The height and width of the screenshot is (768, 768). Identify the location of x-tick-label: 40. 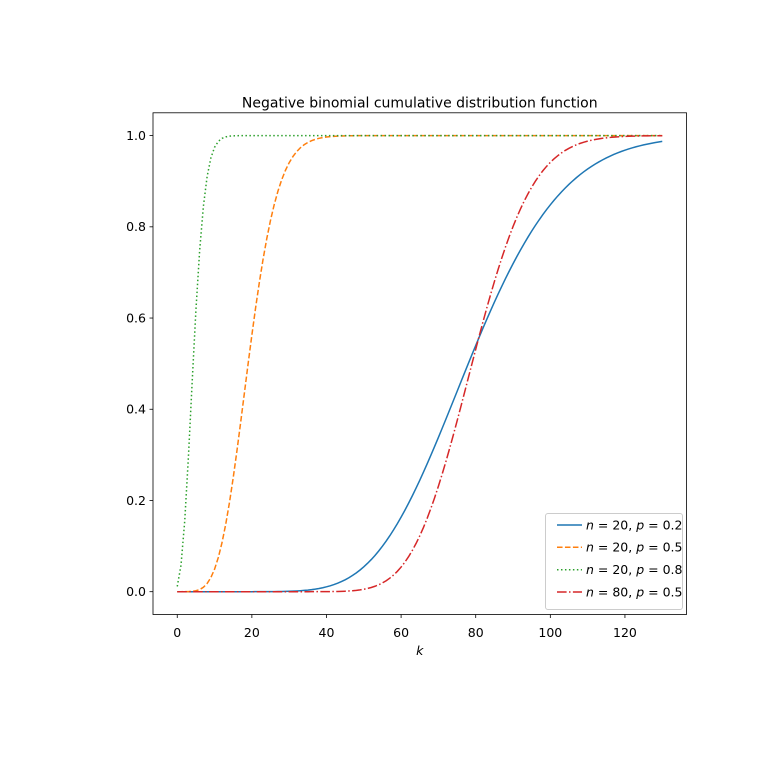
(327, 632).